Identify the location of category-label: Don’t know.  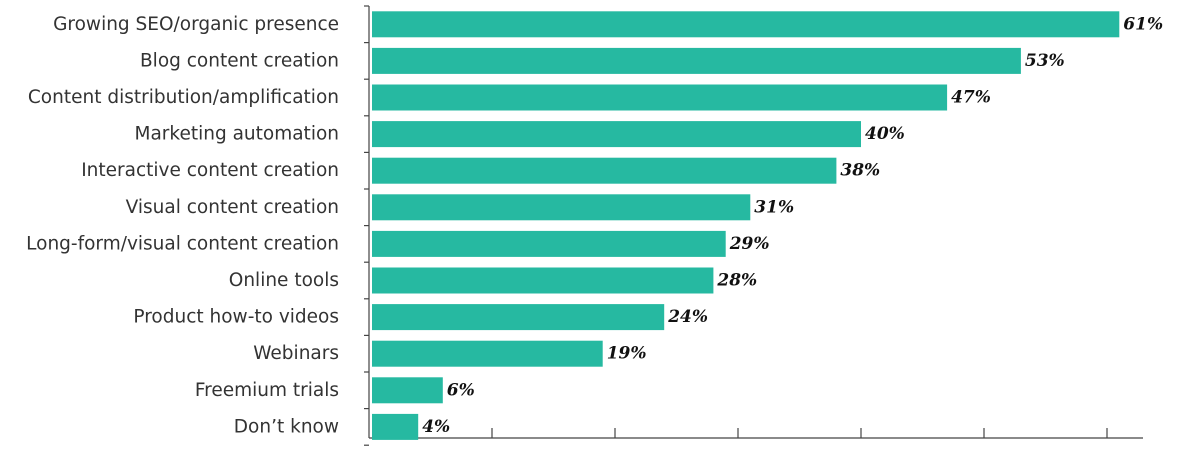
(286, 426).